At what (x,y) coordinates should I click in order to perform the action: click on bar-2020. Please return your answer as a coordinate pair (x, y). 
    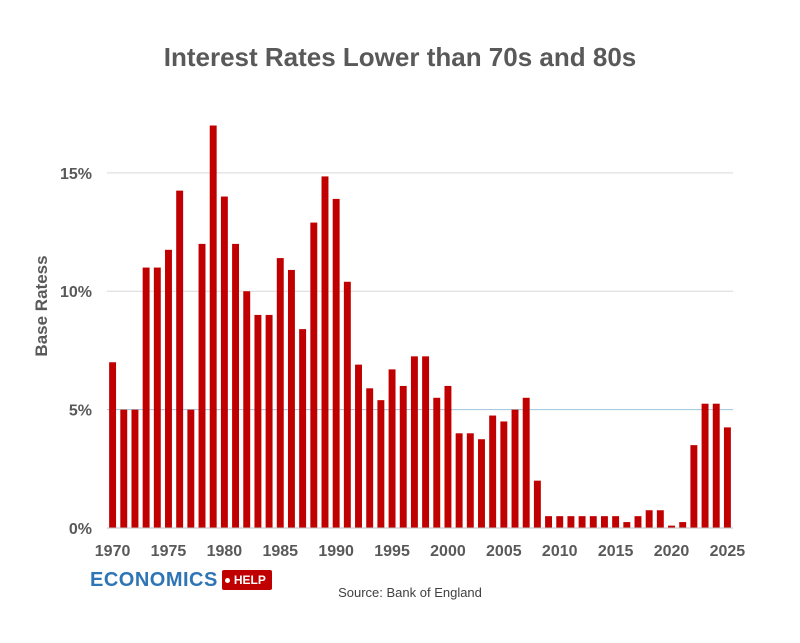
    Looking at the image, I should click on (671, 526).